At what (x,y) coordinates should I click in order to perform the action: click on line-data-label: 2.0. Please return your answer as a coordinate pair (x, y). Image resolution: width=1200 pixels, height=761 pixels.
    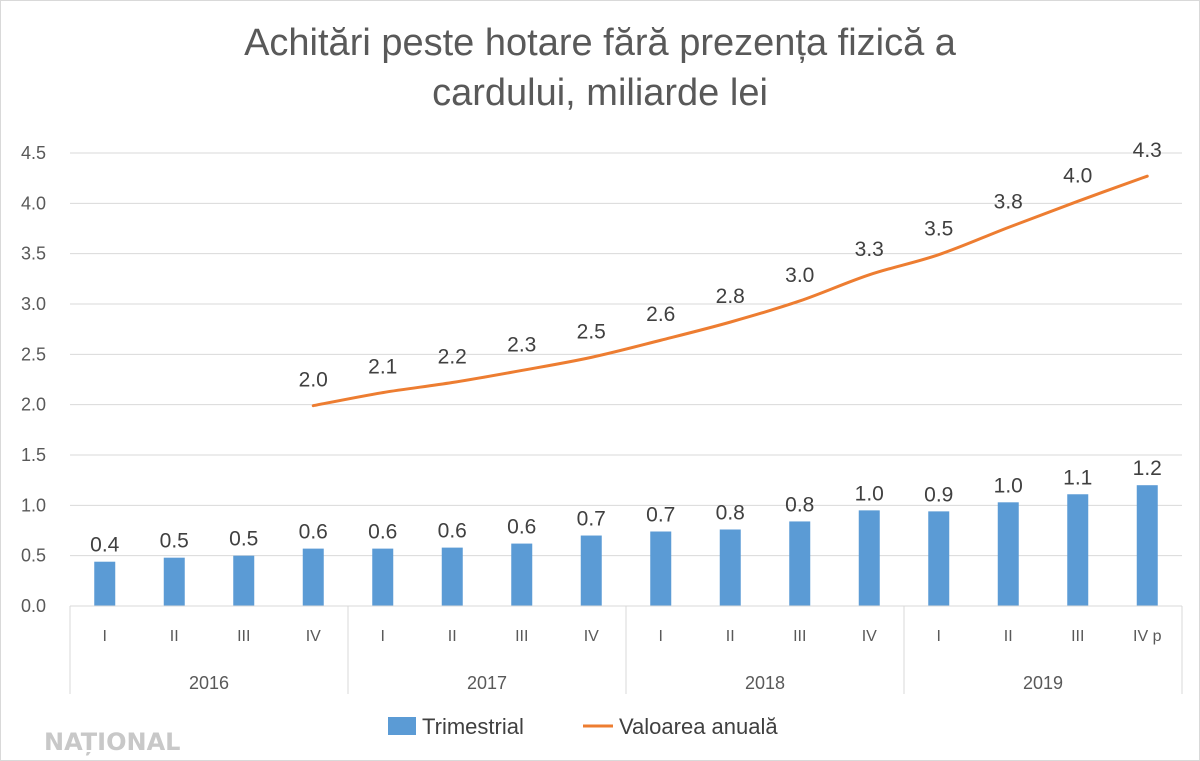
    Looking at the image, I should click on (313, 380).